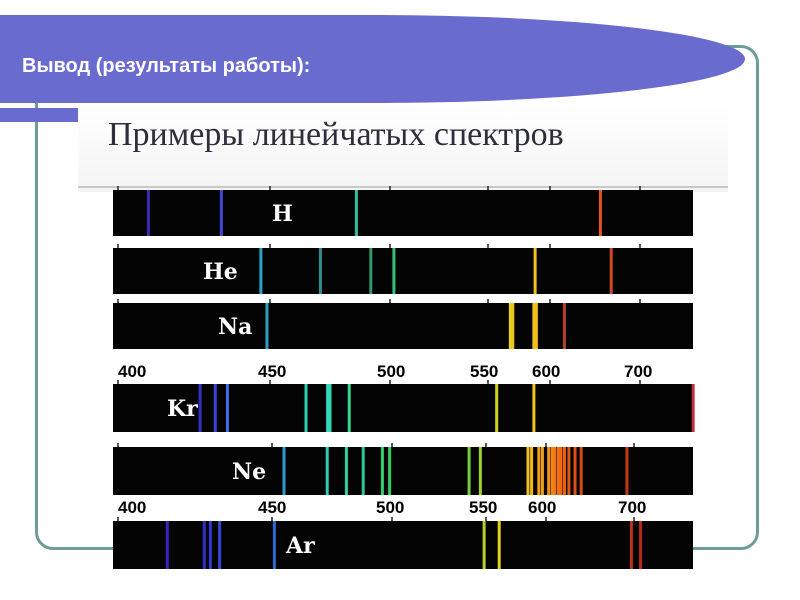 The image size is (800, 600). I want to click on spectrum-strip-kr, so click(403, 408).